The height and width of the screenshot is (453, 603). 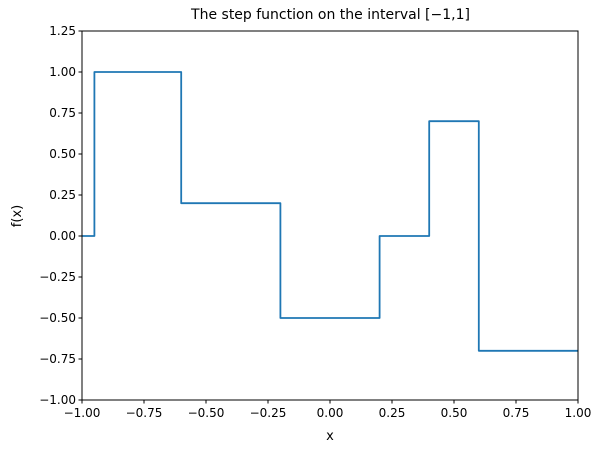 I want to click on y-tick-label: 0.00, so click(x=62, y=236).